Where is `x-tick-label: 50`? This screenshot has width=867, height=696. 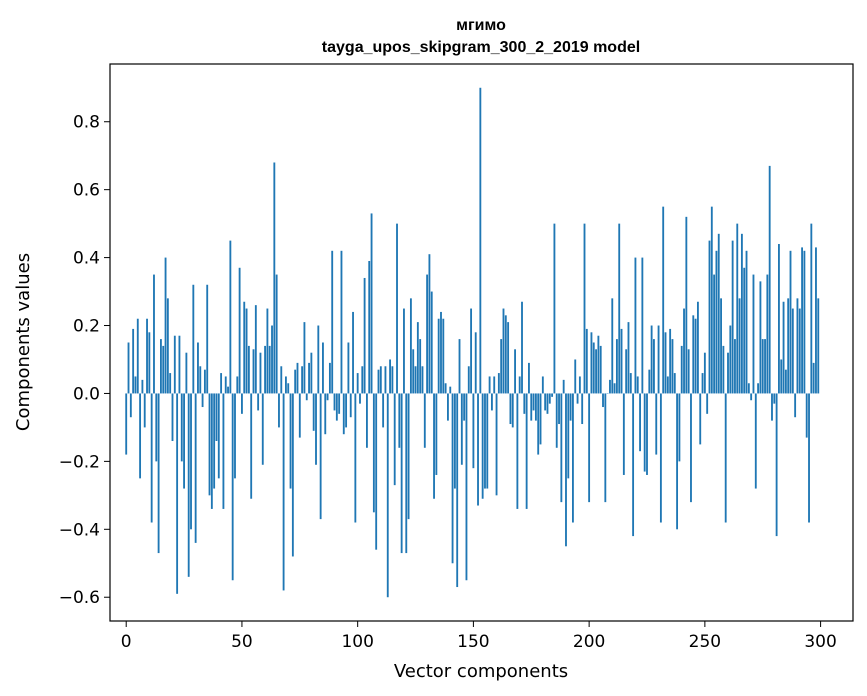 x-tick-label: 50 is located at coordinates (242, 642).